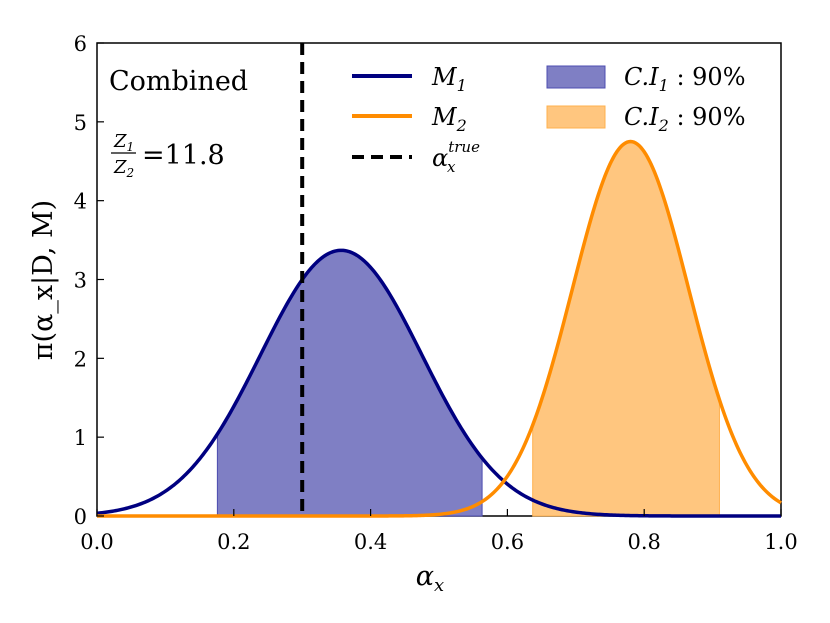 The height and width of the screenshot is (623, 830). Describe the element at coordinates (449, 119) in the screenshot. I see `legend-label-m2: M2` at that location.